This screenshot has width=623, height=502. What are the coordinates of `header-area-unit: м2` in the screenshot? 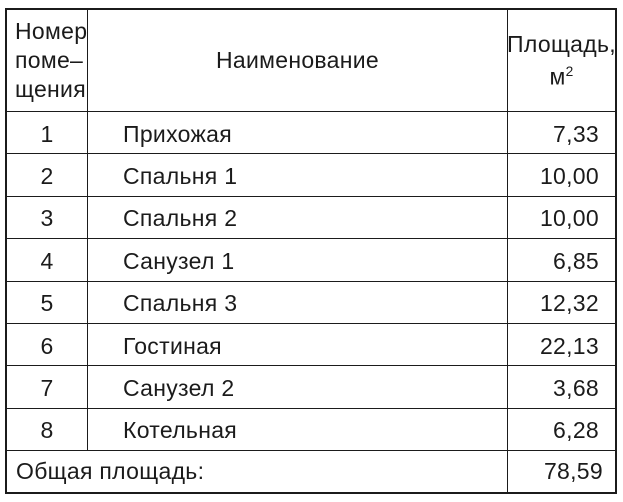 It's located at (561, 74).